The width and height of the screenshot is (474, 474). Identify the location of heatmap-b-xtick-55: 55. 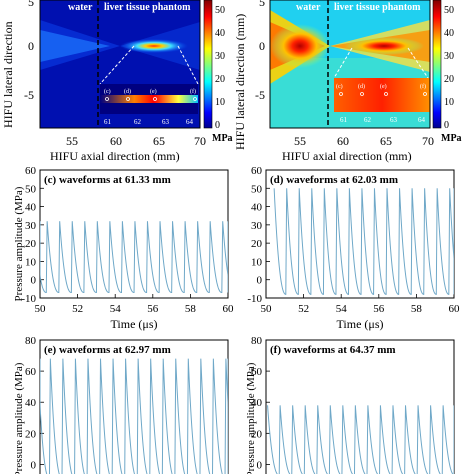
(300, 141).